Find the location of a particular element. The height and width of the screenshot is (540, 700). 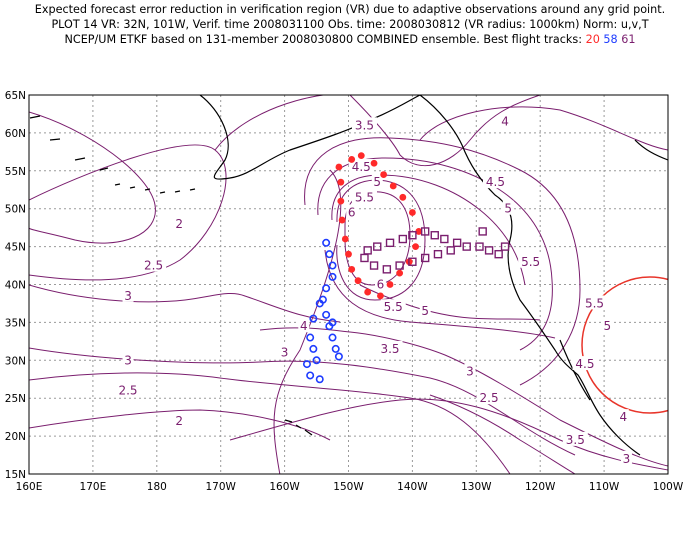

contour-label: 4.5 is located at coordinates (495, 182).